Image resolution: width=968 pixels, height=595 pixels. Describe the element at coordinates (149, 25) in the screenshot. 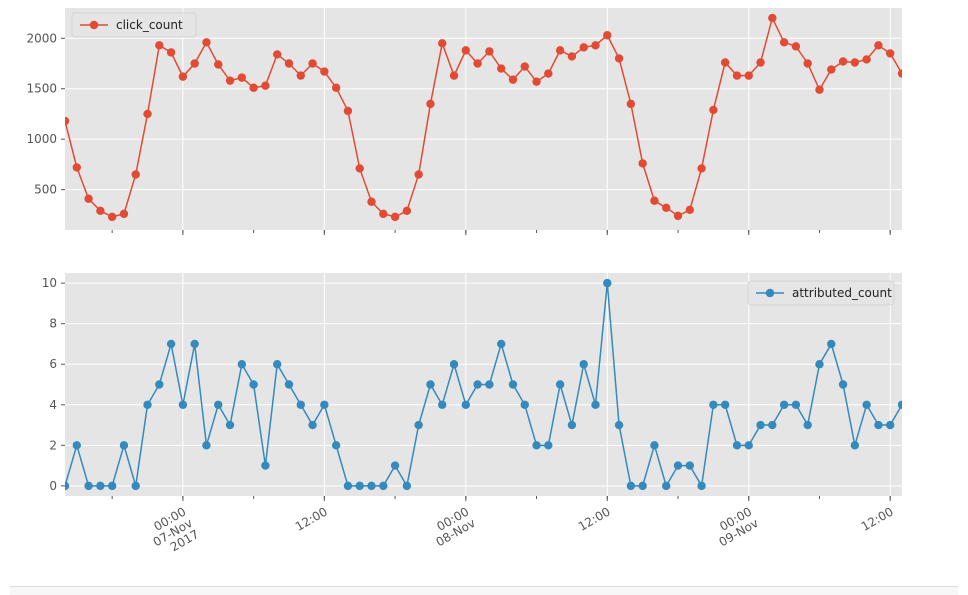

I see `legend-label: click_count` at that location.